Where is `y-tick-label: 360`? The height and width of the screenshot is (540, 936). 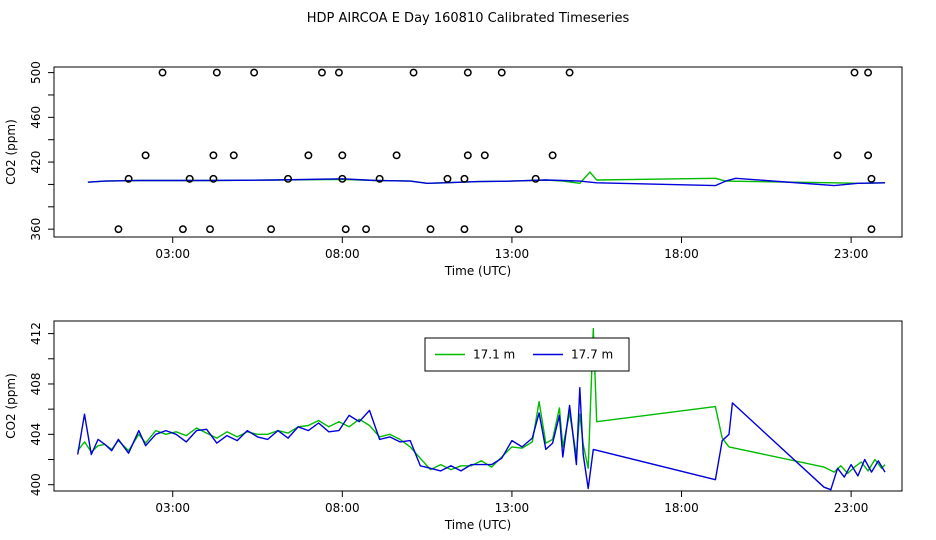
y-tick-label: 360 is located at coordinates (36, 229).